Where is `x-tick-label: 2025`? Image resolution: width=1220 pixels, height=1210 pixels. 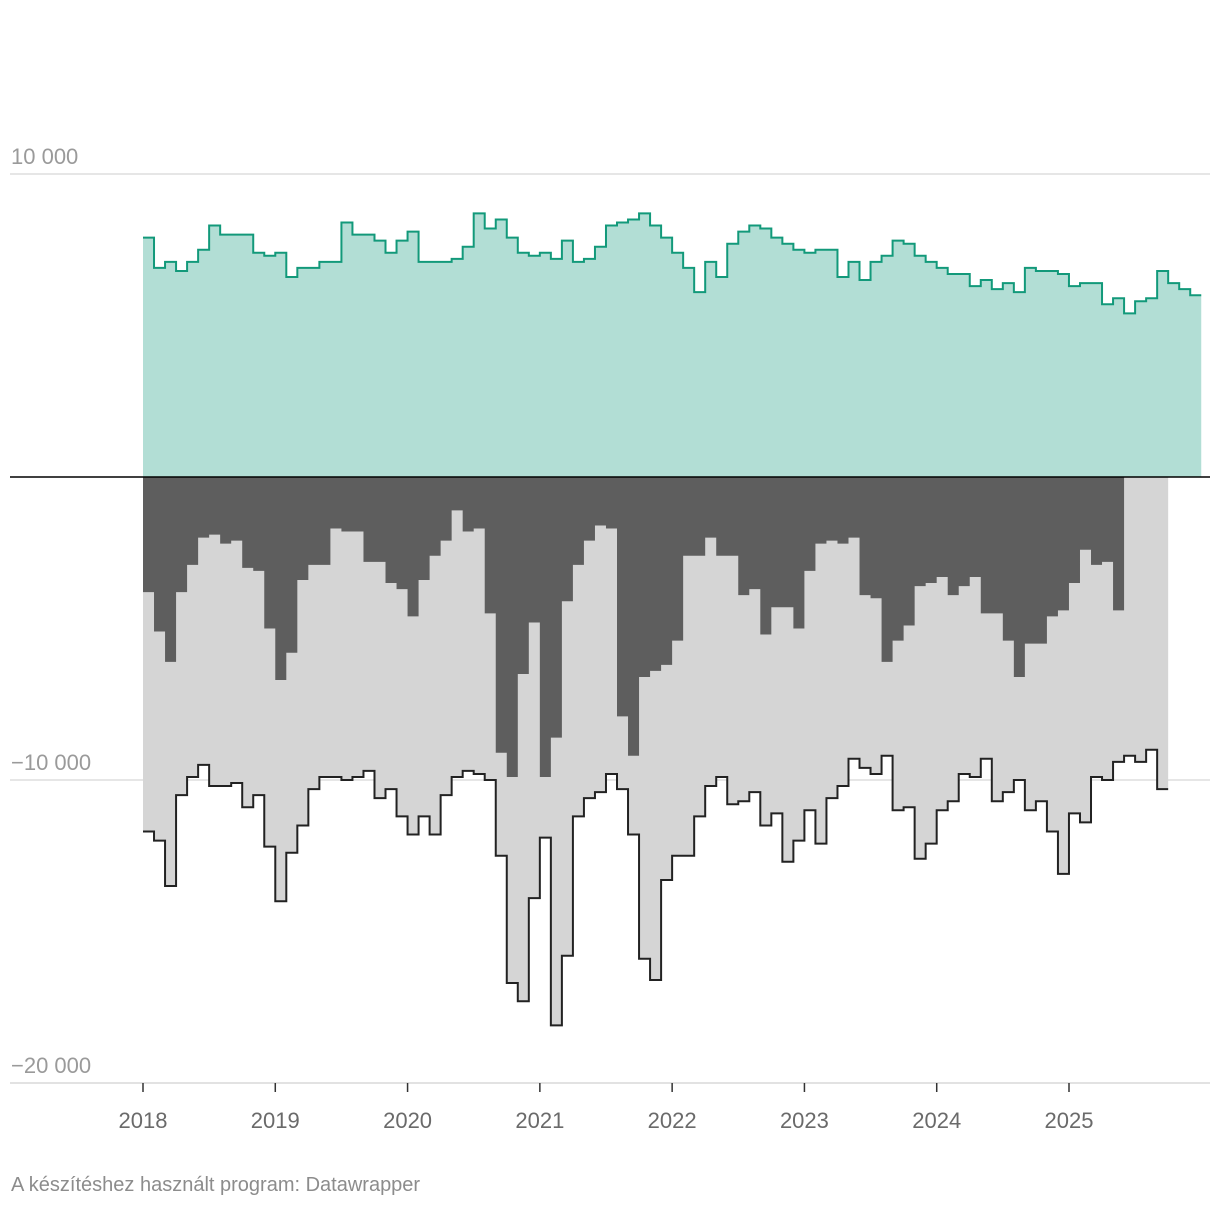 x-tick-label: 2025 is located at coordinates (1069, 1120).